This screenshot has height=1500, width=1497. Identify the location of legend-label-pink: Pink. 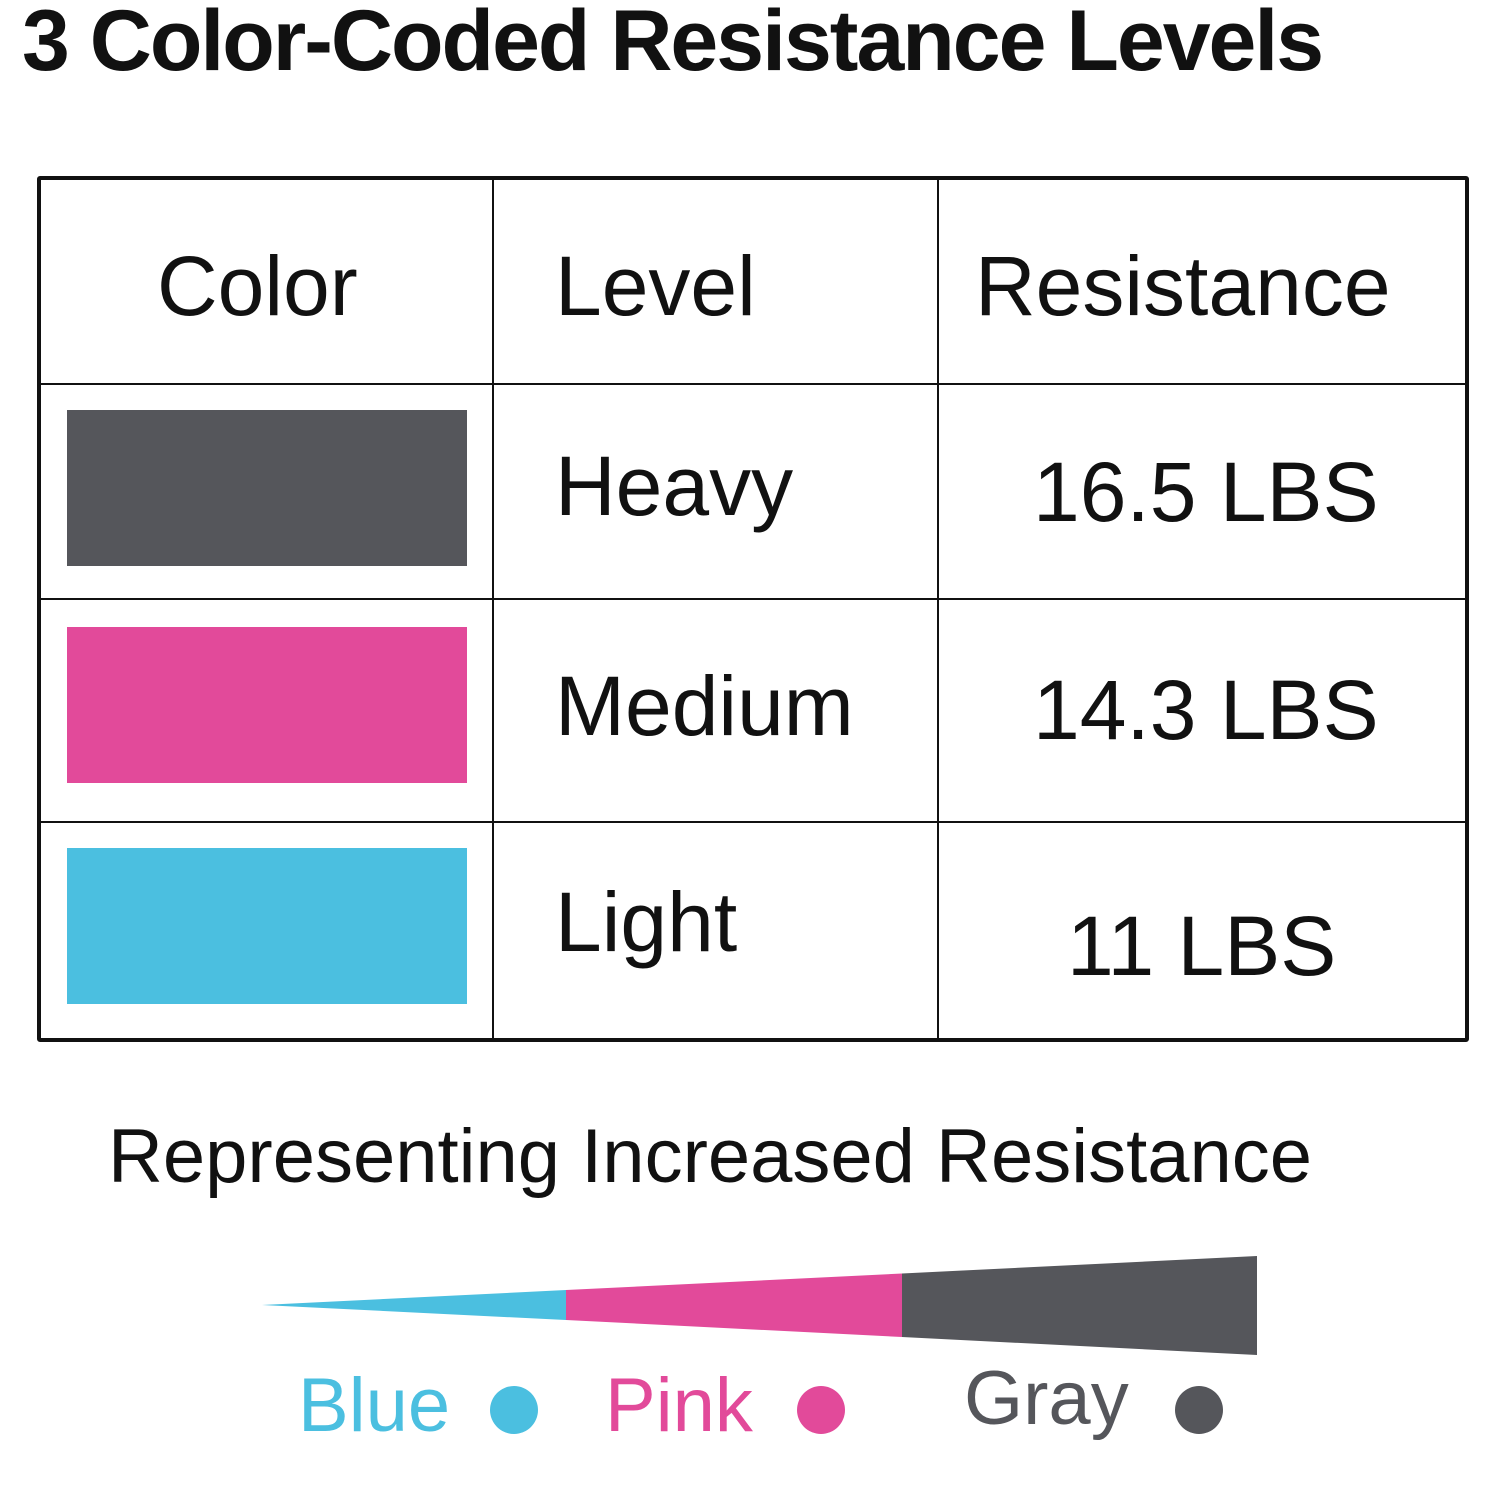
(679, 1405).